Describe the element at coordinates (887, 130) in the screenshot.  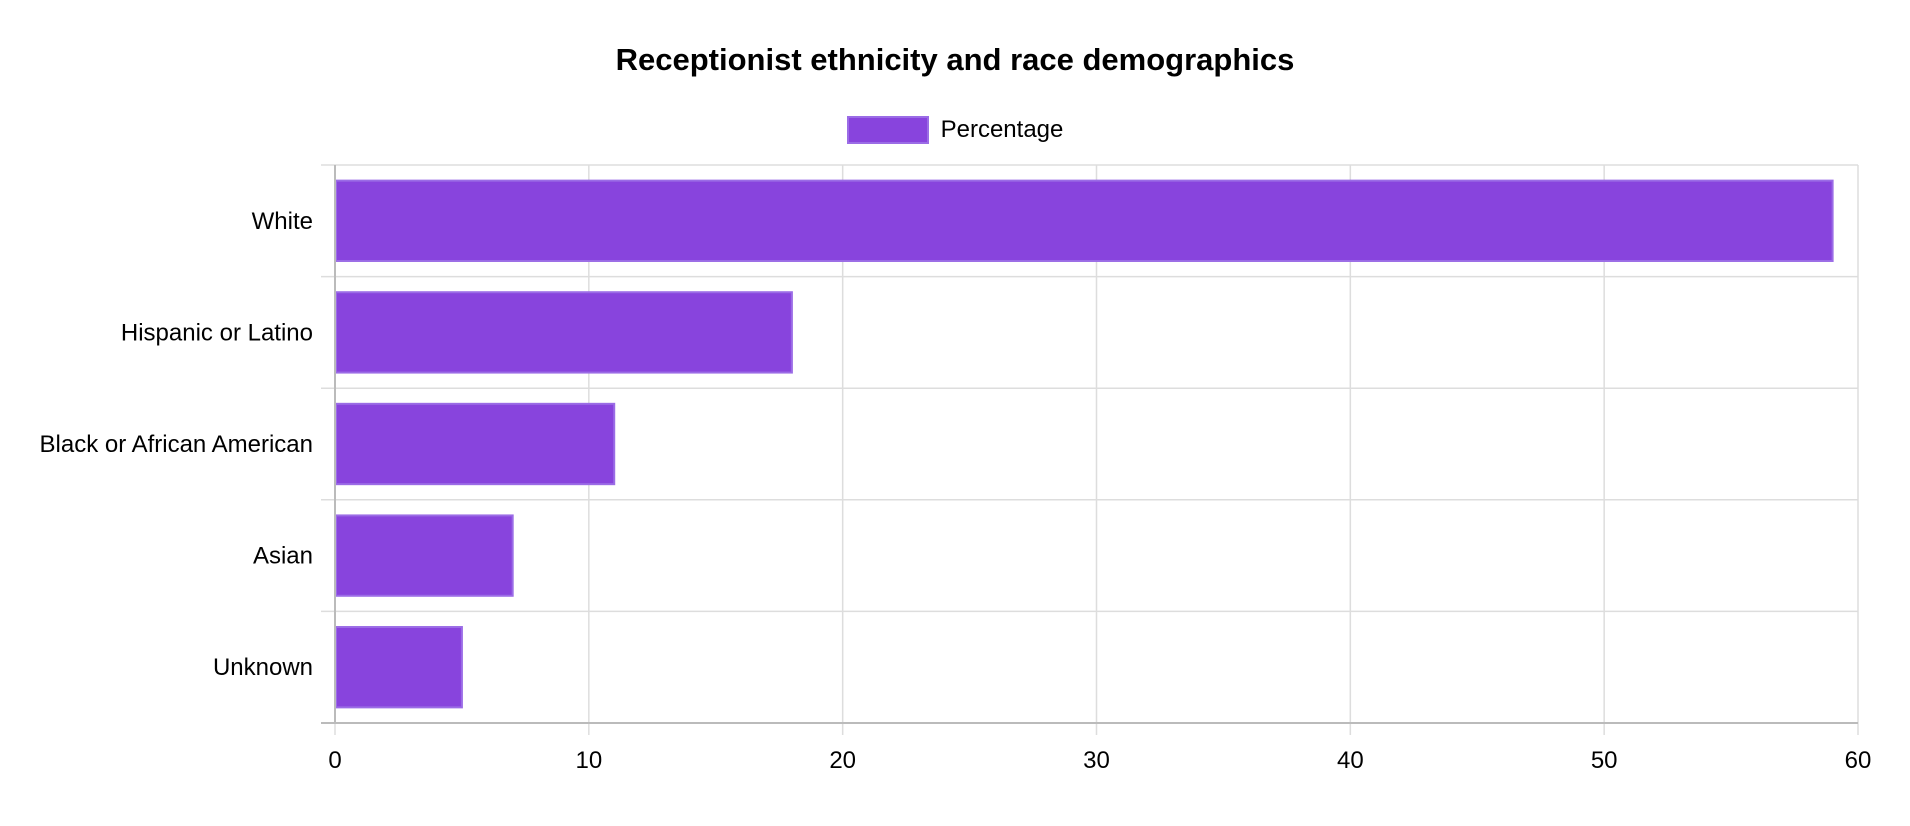
I see `legend-swatch` at that location.